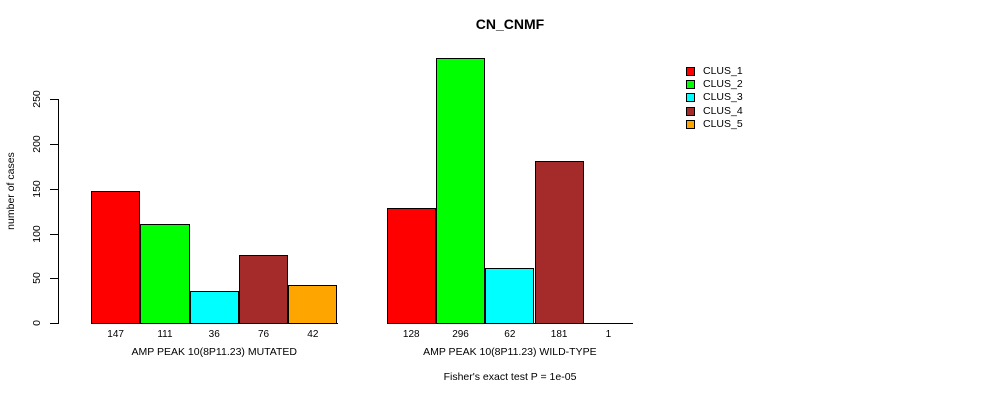  I want to click on bar-clus_4-group1, so click(263, 289).